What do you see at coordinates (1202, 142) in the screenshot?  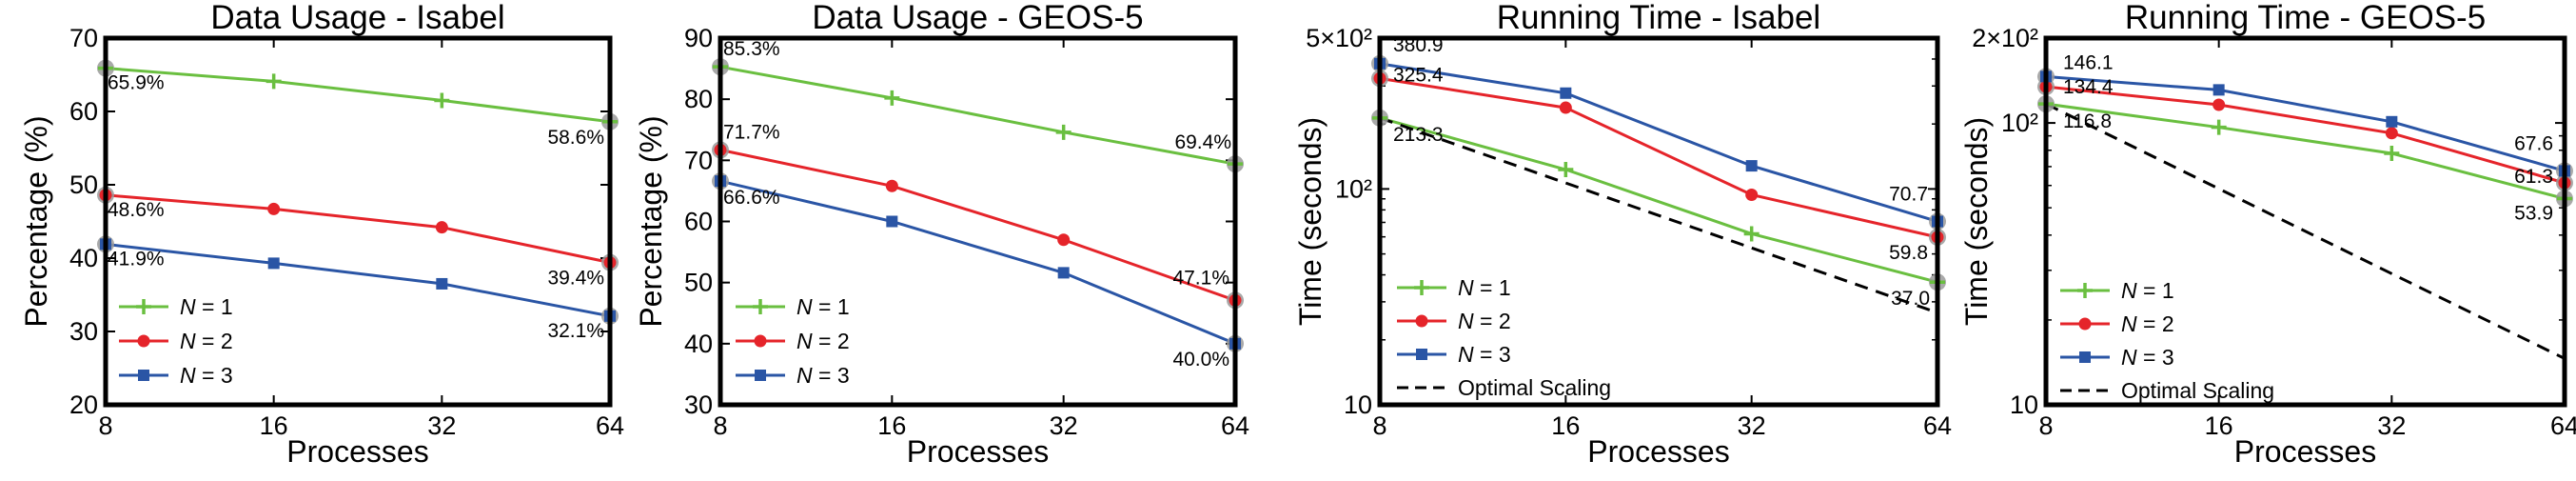 I see `data-label: 69.4%` at bounding box center [1202, 142].